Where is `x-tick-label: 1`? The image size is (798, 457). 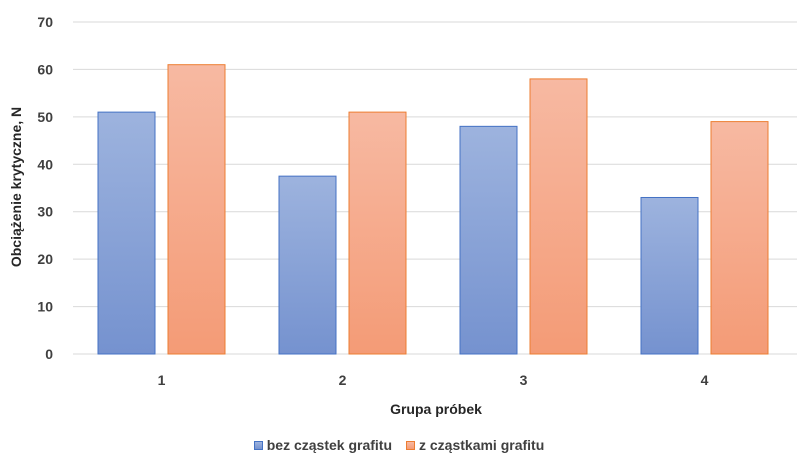
x-tick-label: 1 is located at coordinates (162, 380).